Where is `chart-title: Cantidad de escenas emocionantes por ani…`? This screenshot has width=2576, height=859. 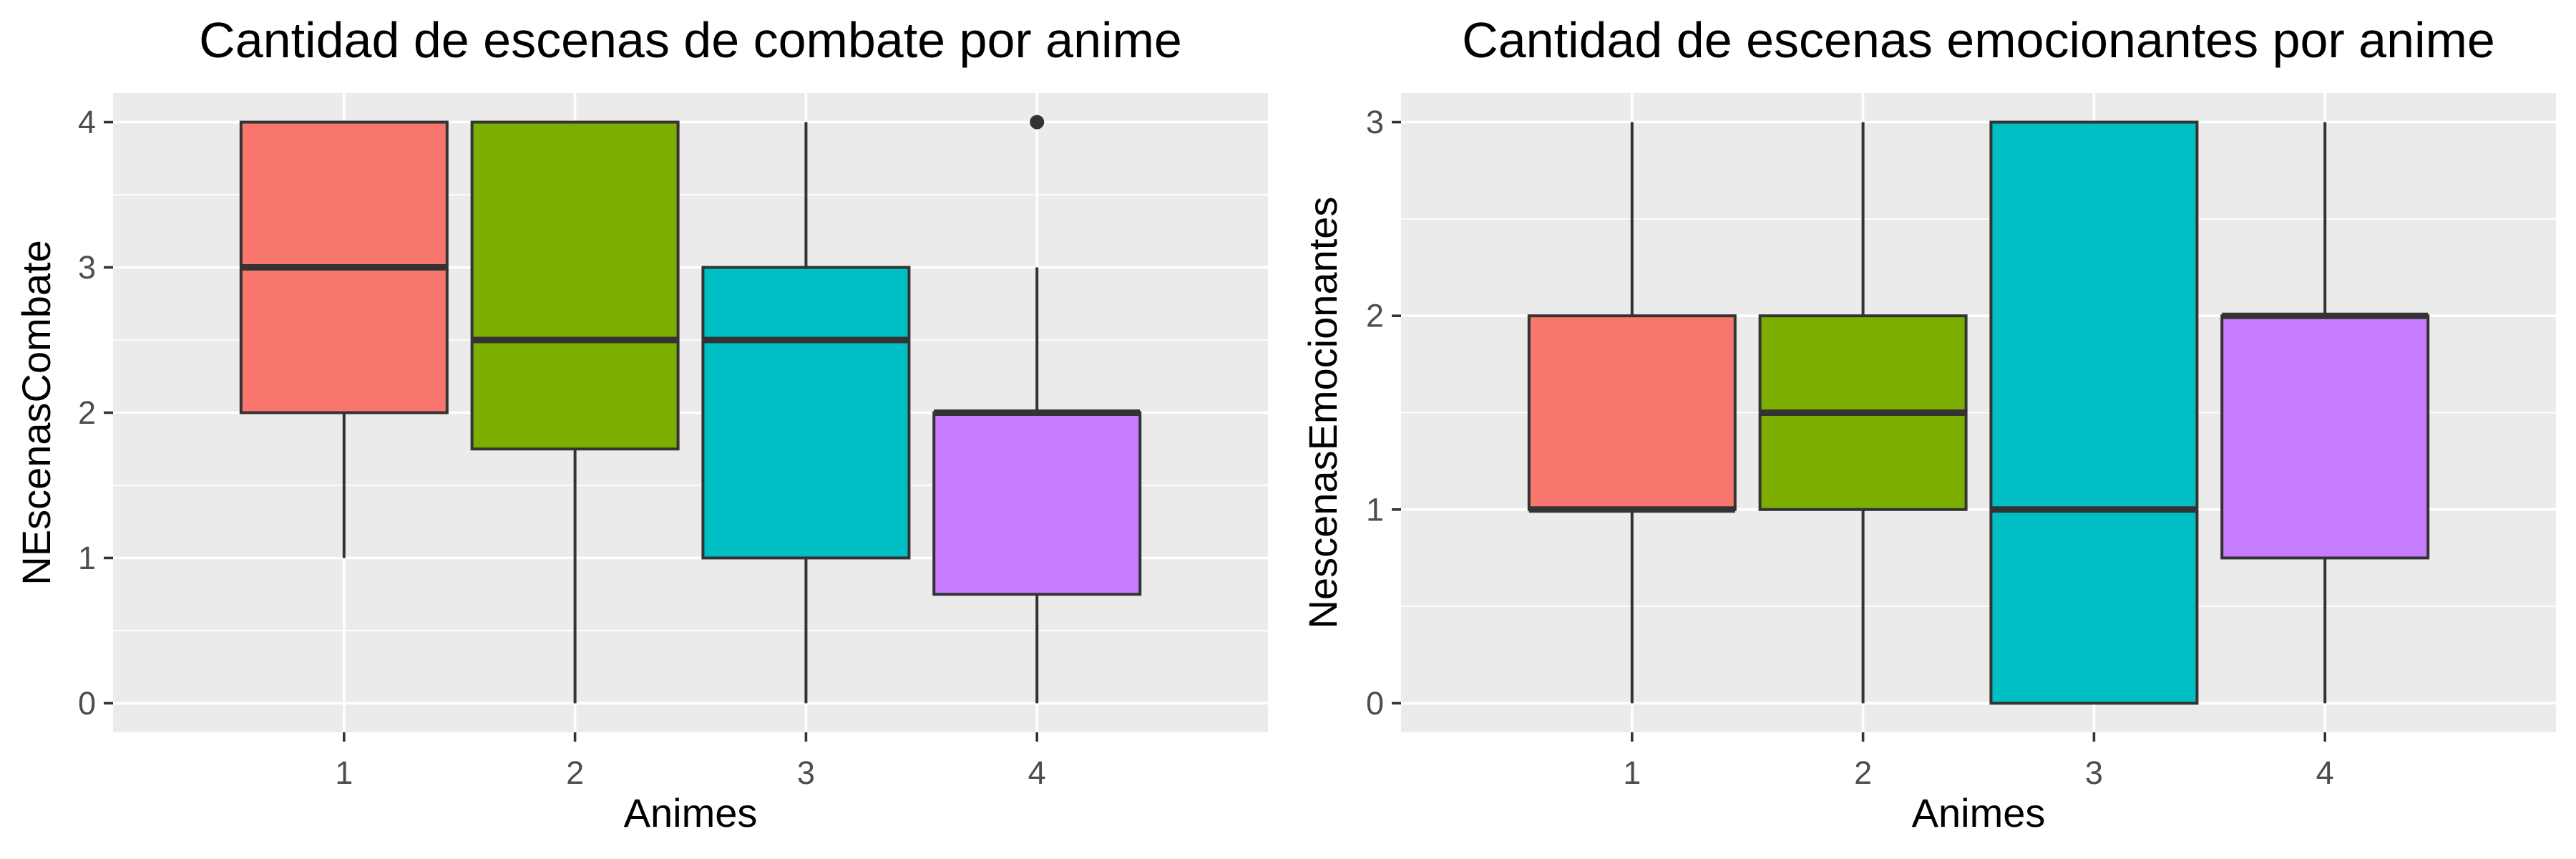 chart-title: Cantidad de escenas emocionantes por ani… is located at coordinates (1978, 40).